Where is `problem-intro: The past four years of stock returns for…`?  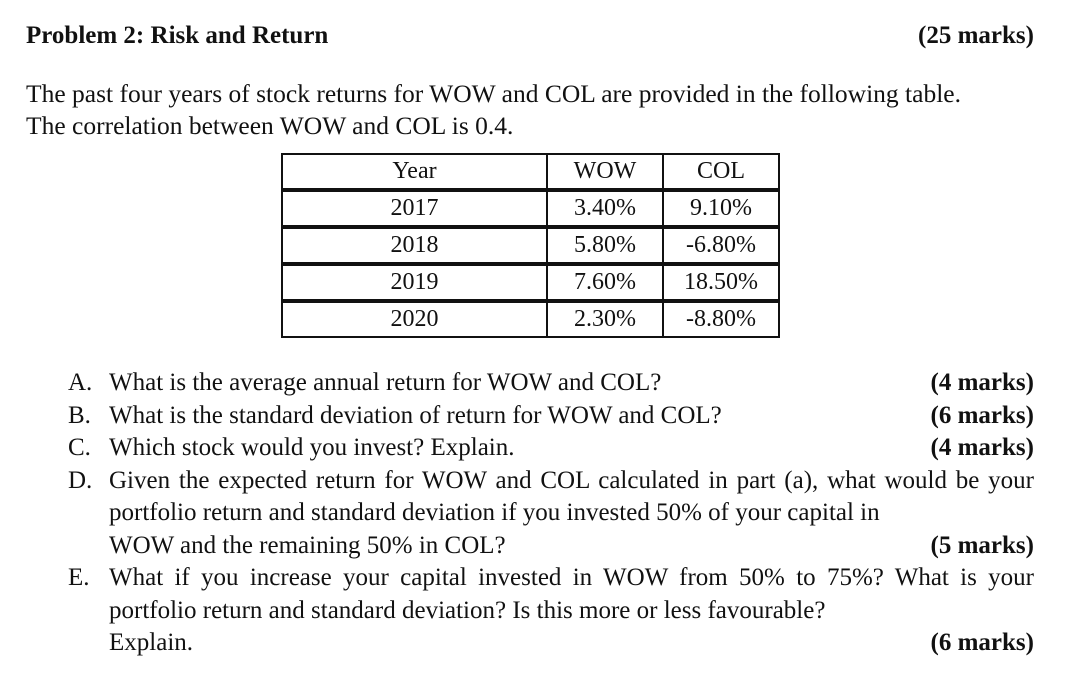 problem-intro: The past four years of stock returns for… is located at coordinates (533, 110).